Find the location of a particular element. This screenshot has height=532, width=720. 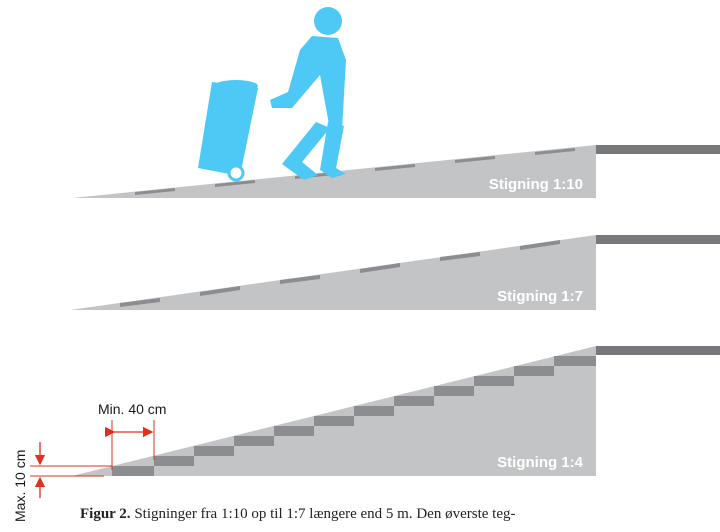

ramp-1-7: Stigning 1:7 is located at coordinates (395, 272).